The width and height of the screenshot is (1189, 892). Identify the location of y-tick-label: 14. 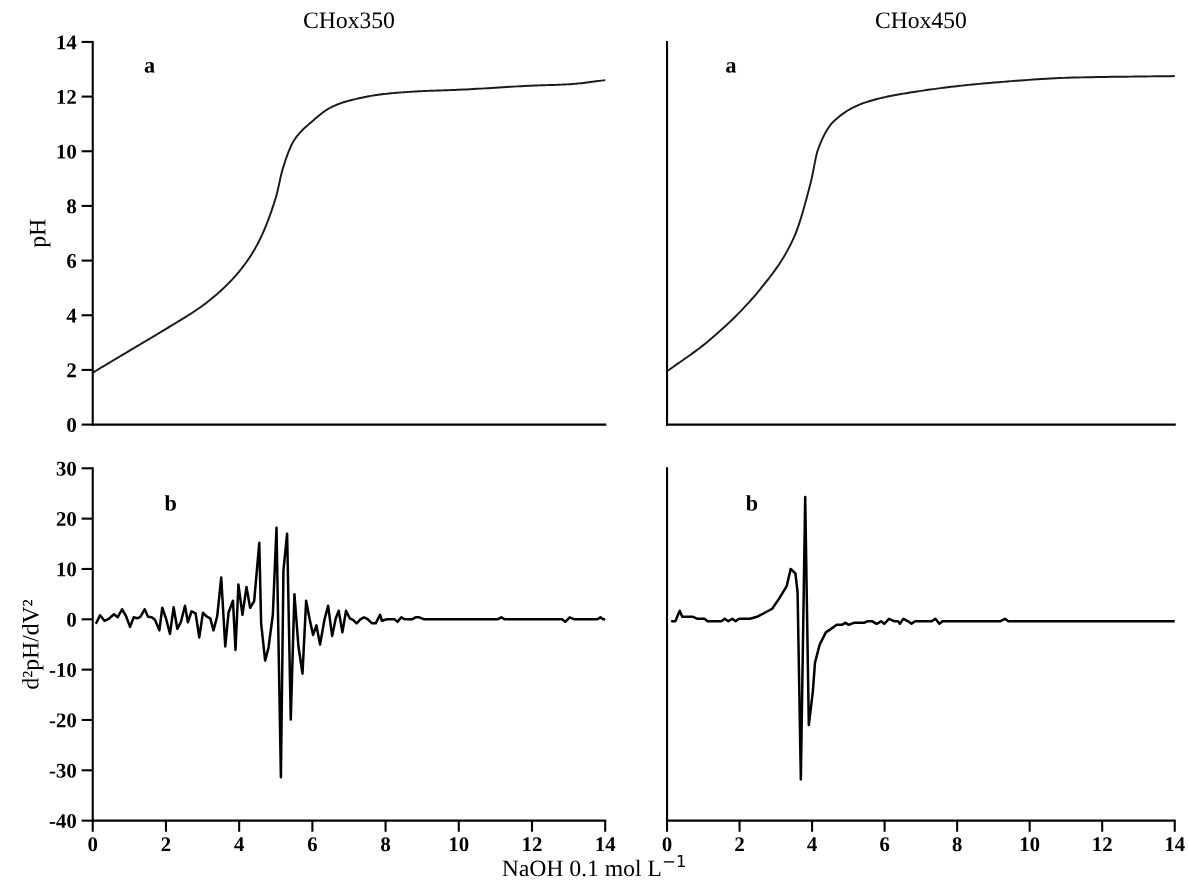
(67, 42).